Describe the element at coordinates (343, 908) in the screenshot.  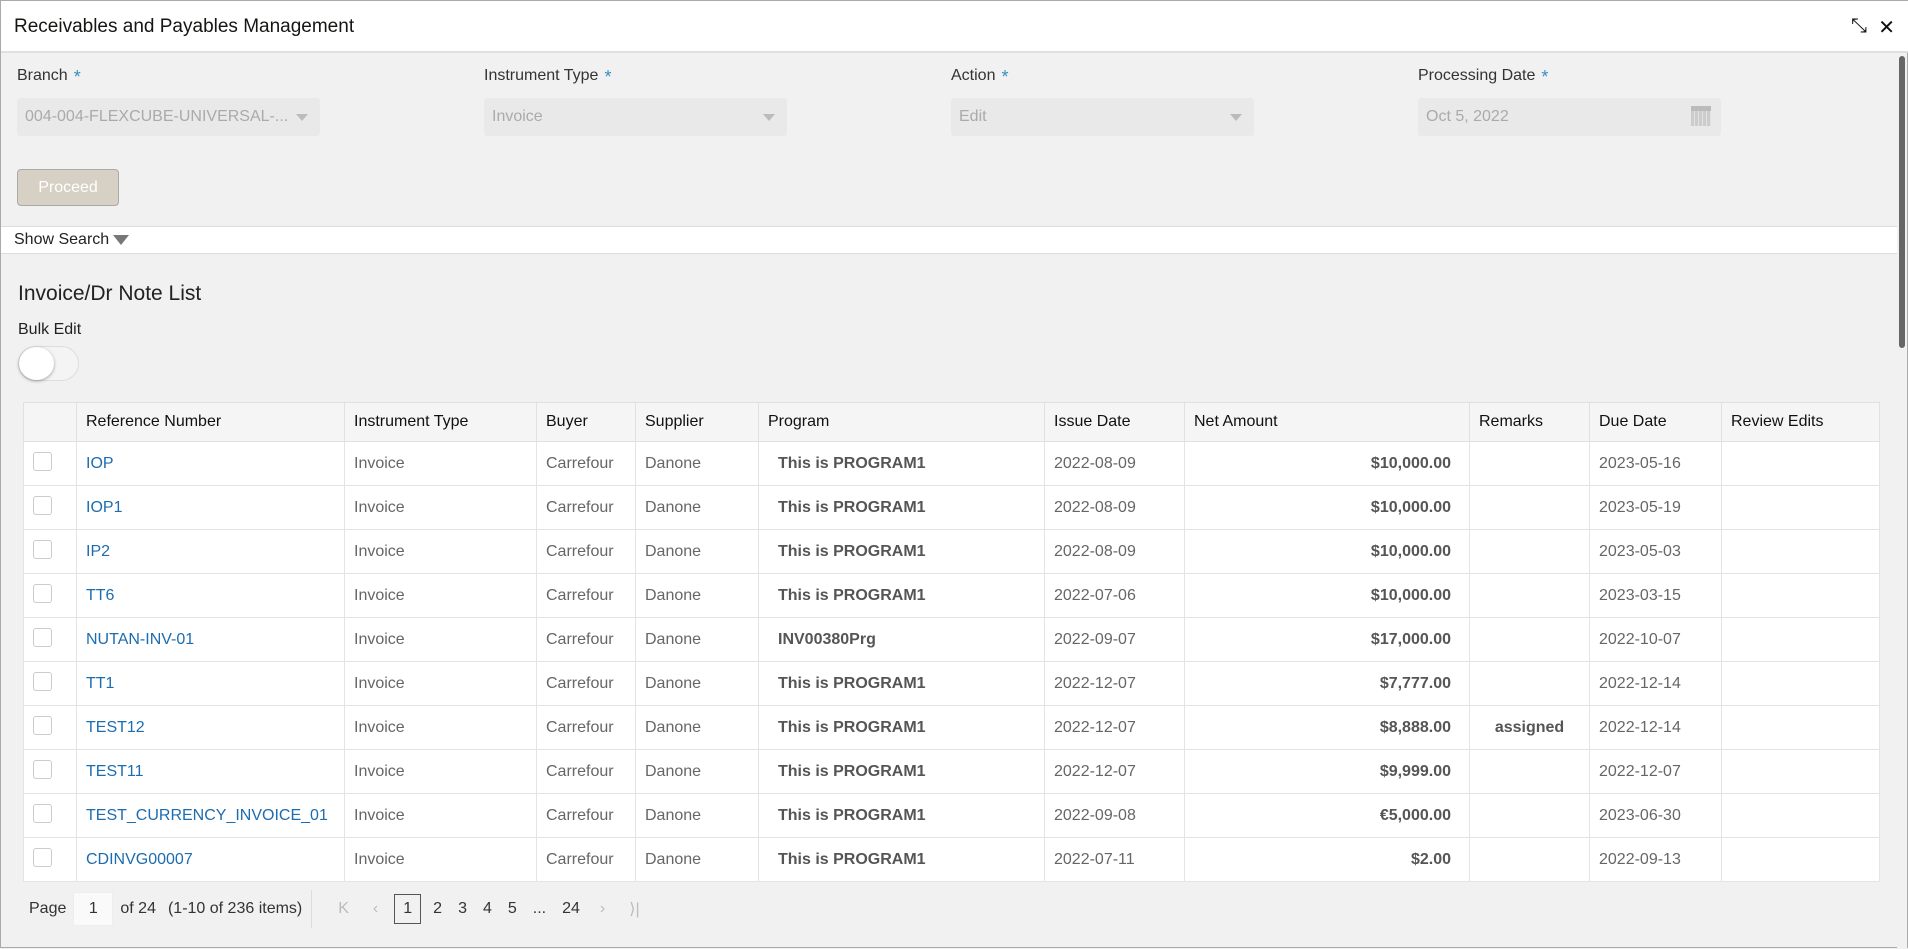
I see `first-page-icon: K` at that location.